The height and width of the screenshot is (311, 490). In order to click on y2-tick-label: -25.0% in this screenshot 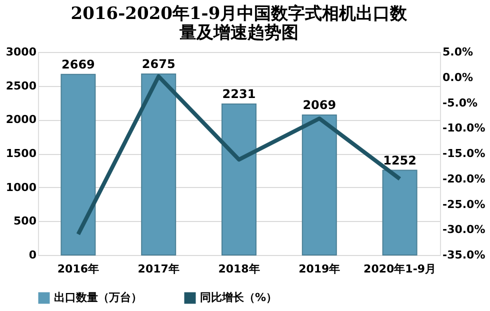, I will do `click(464, 204)`.